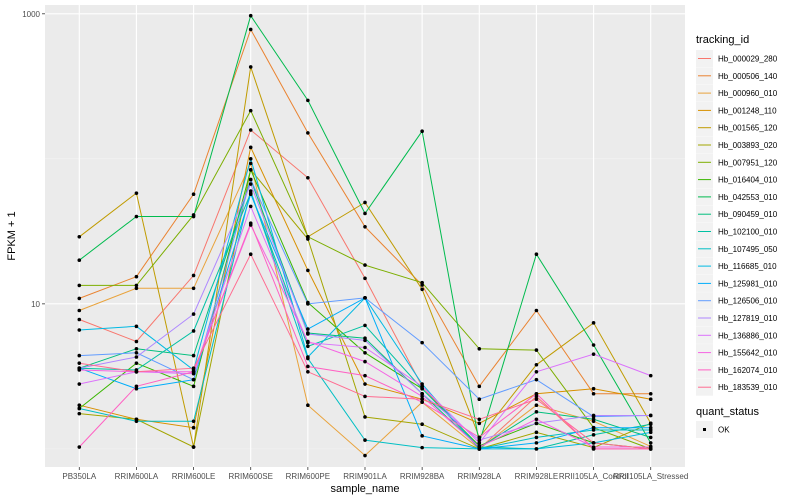 The height and width of the screenshot is (500, 800). Describe the element at coordinates (737, 58) in the screenshot. I see `legend-item-Hb_000029_280: Hb_000029_280` at that location.